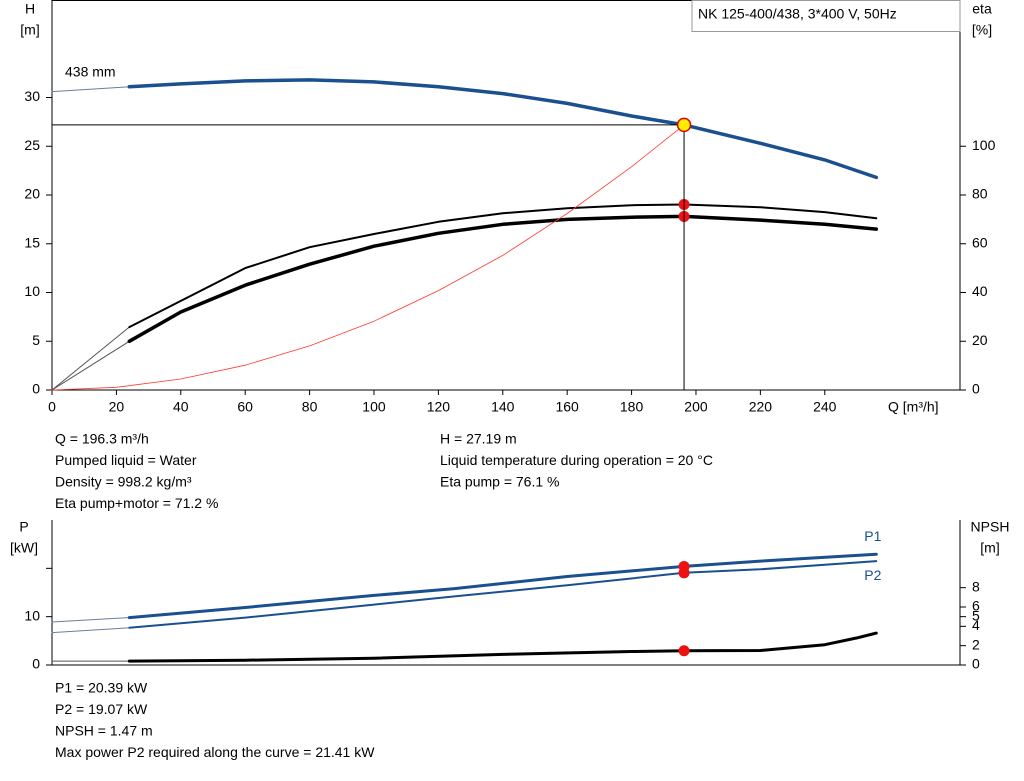 Image resolution: width=1024 pixels, height=781 pixels. I want to click on x-tick-label: 140, so click(503, 407).